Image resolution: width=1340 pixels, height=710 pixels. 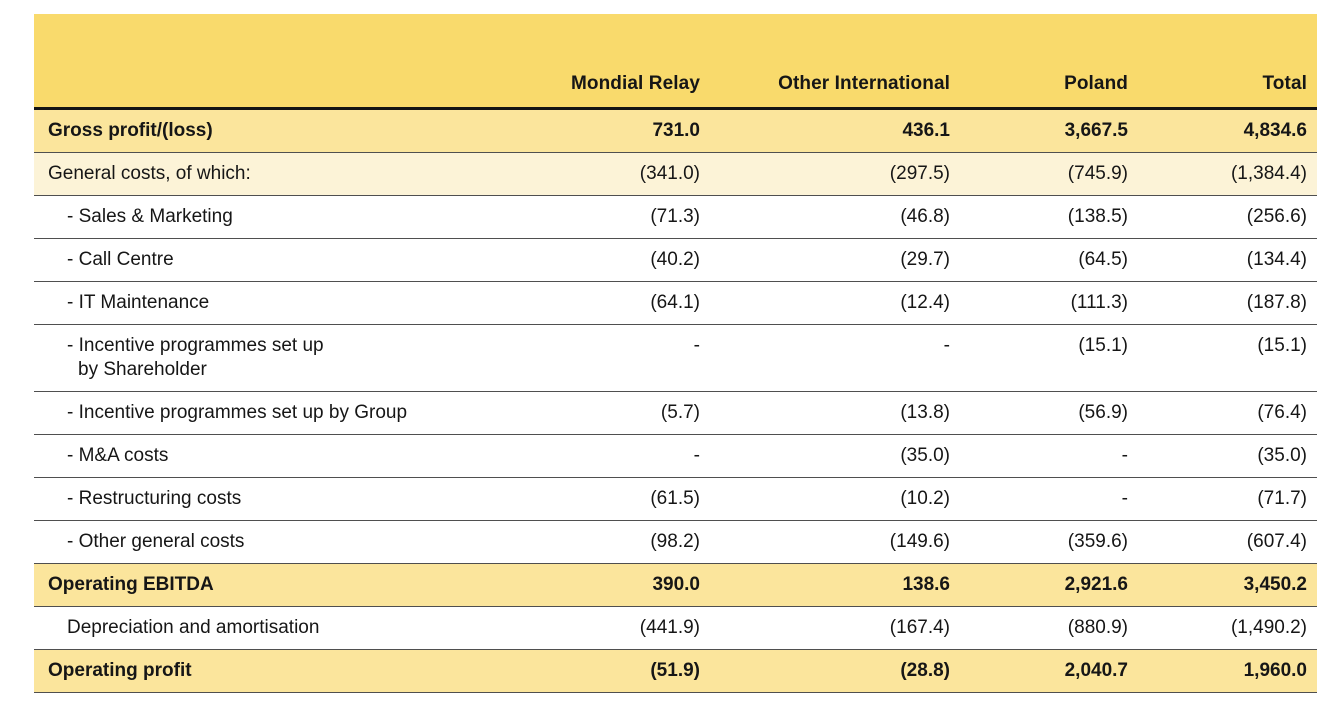 What do you see at coordinates (1227, 542) in the screenshot?
I see `value-cell: (607.4)` at bounding box center [1227, 542].